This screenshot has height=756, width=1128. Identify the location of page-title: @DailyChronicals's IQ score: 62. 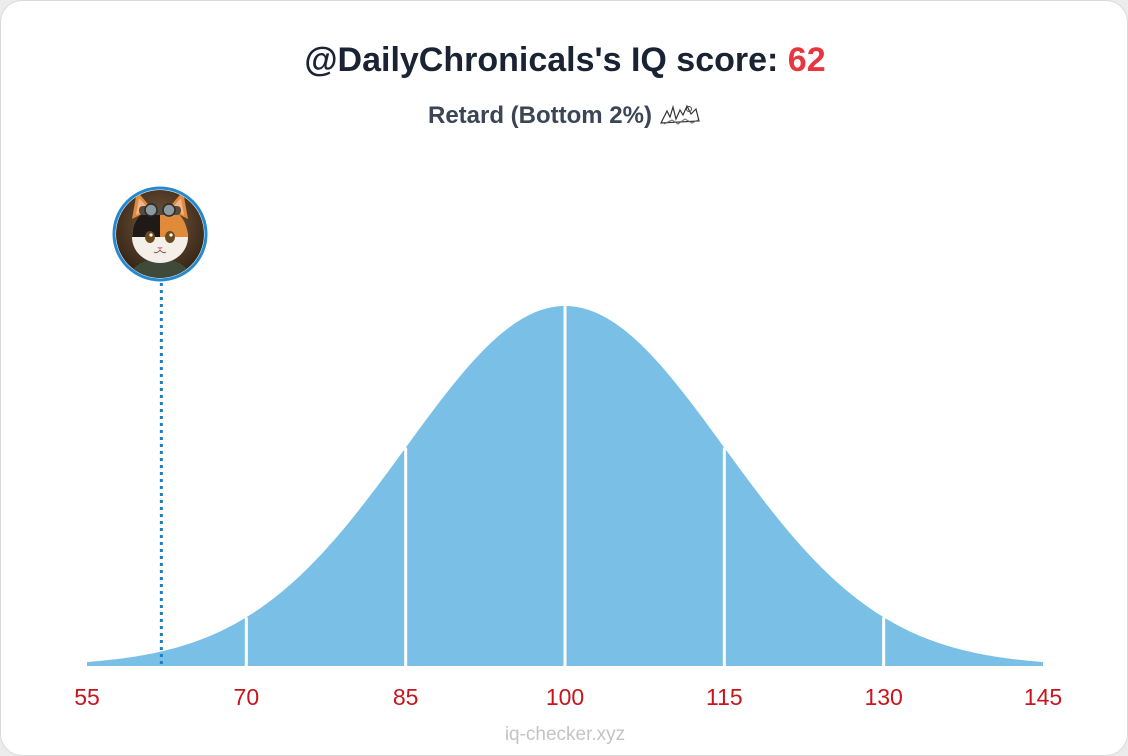
(564, 60).